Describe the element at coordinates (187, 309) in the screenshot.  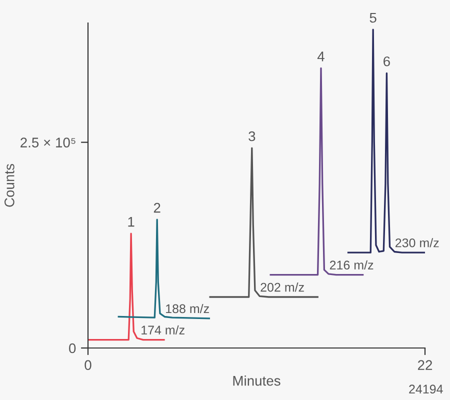
I see `series-label: 188 m/z` at that location.